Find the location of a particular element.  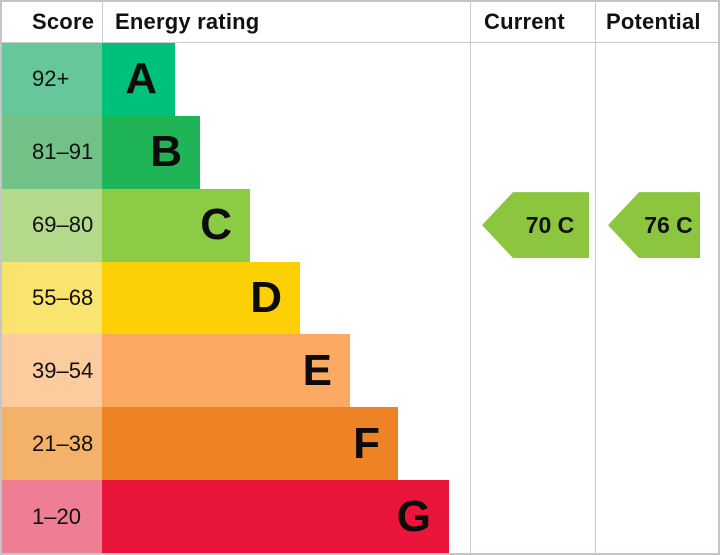

band-bar-area: B is located at coordinates (286, 152).